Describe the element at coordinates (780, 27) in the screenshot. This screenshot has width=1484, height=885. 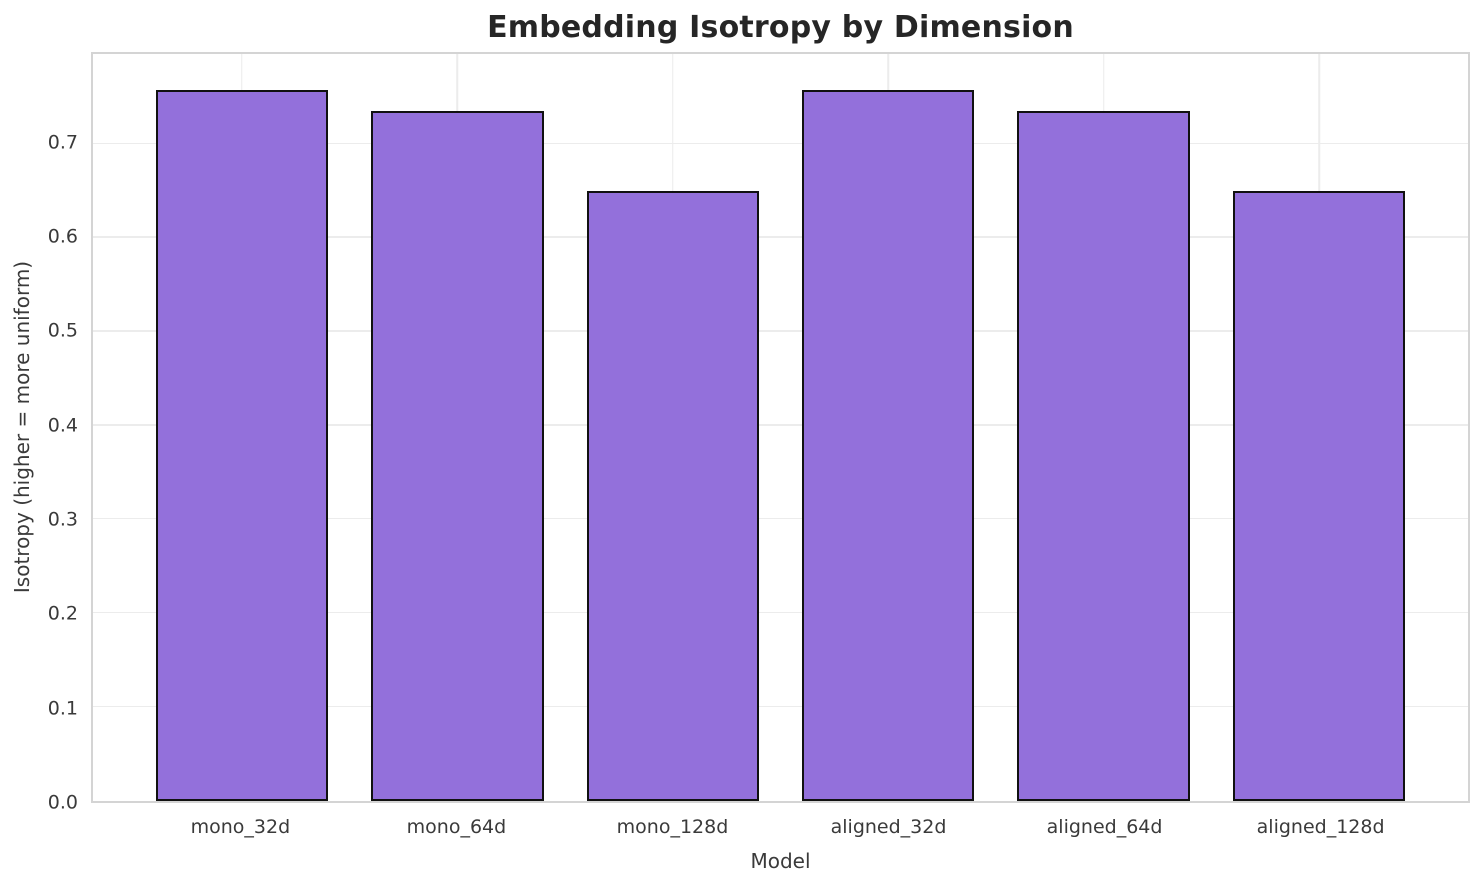
I see `chart-title: Embedding Isotropy by Dimension` at that location.